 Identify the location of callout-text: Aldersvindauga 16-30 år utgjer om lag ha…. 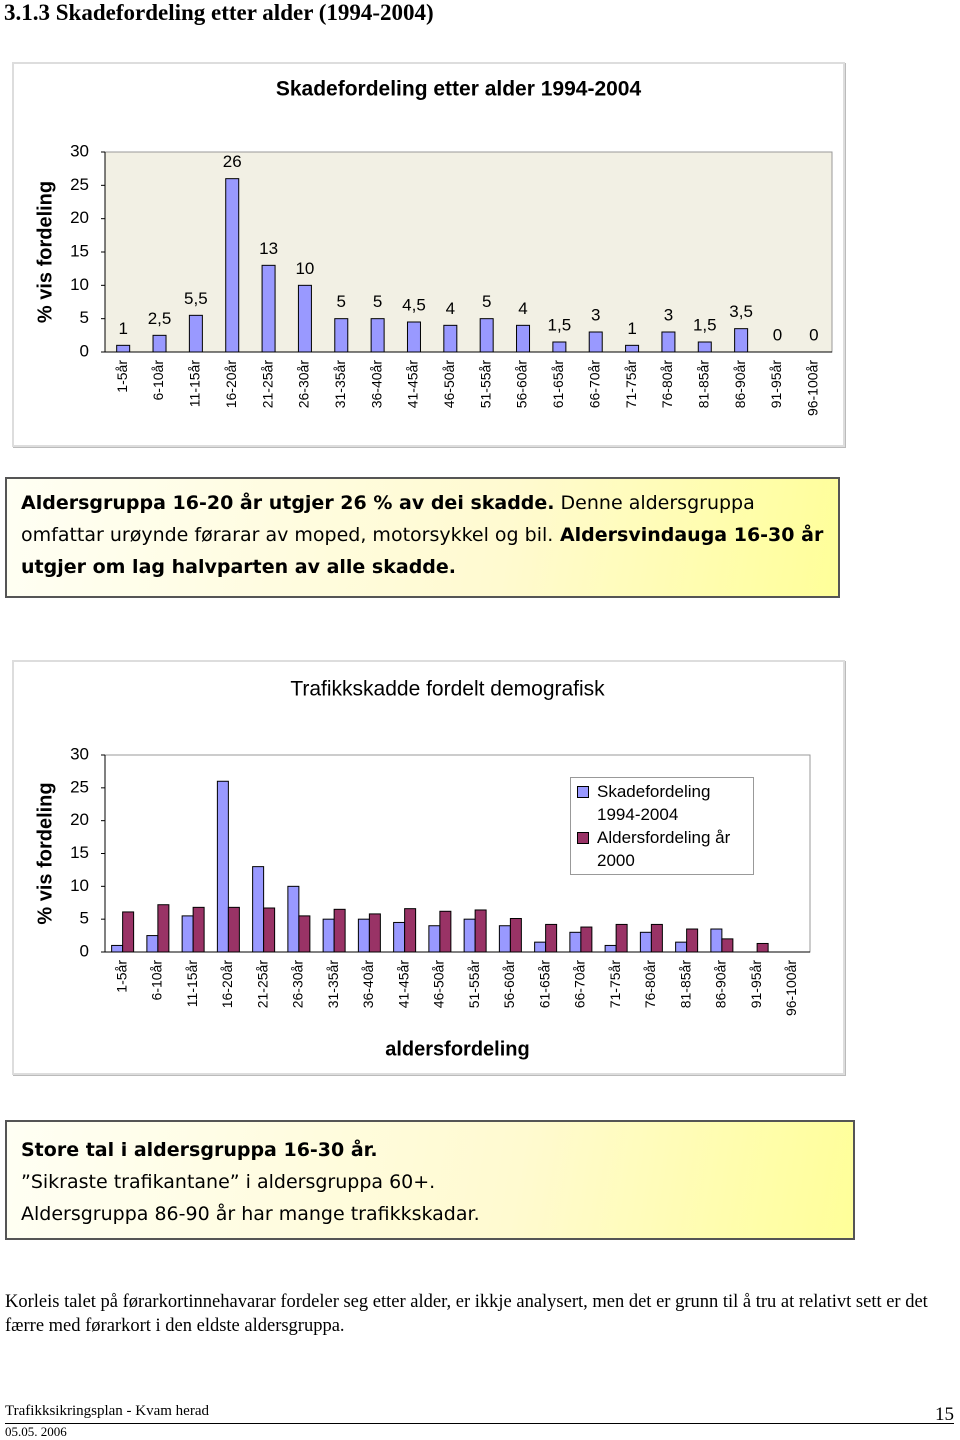
(422, 551).